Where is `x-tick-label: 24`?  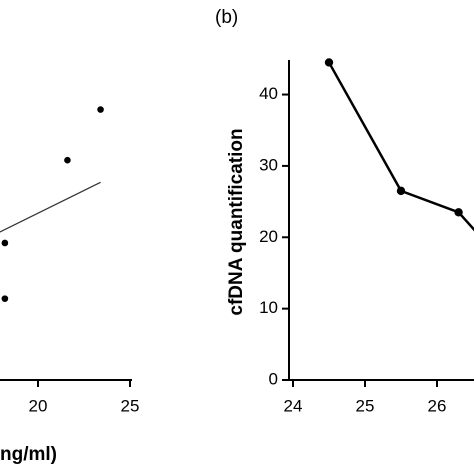
x-tick-label: 24 is located at coordinates (293, 405).